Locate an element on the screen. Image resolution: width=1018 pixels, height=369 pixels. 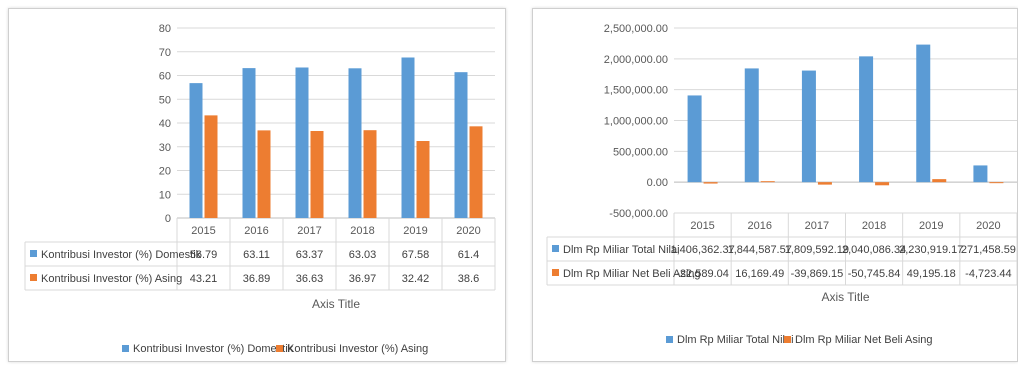
legend-label: Dlm Rp Miliar Net Beli Asing is located at coordinates (864, 340).